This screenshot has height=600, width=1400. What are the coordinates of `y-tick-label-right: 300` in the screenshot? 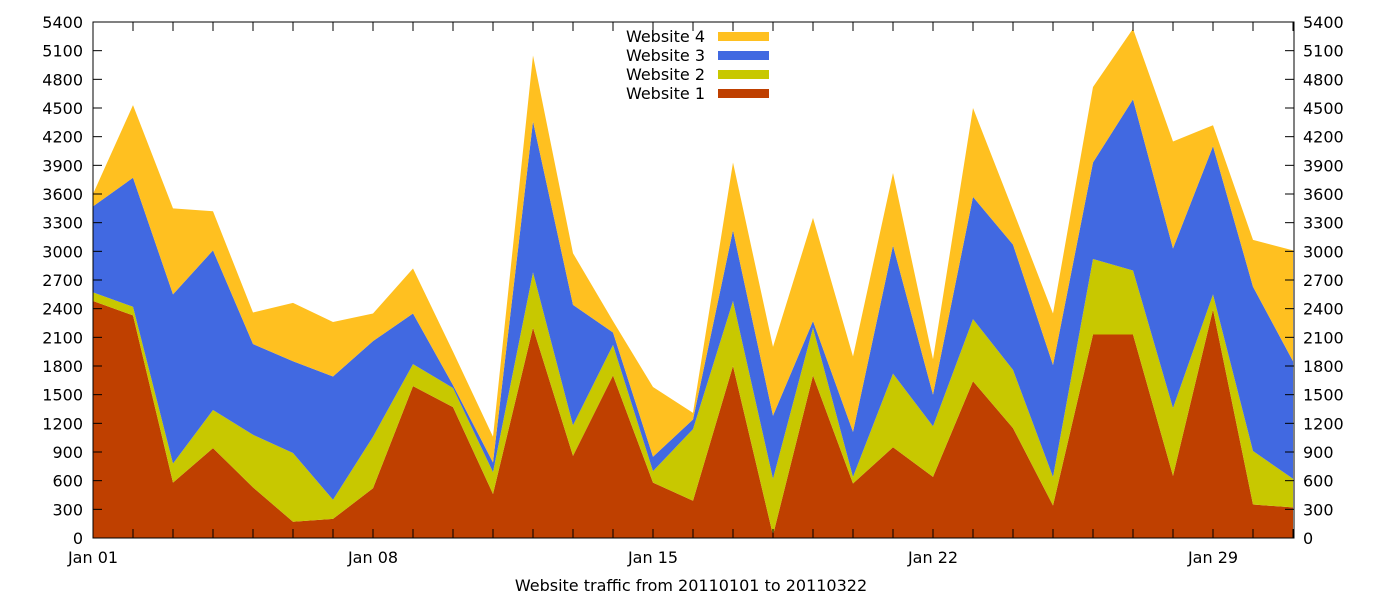 It's located at (1318, 509).